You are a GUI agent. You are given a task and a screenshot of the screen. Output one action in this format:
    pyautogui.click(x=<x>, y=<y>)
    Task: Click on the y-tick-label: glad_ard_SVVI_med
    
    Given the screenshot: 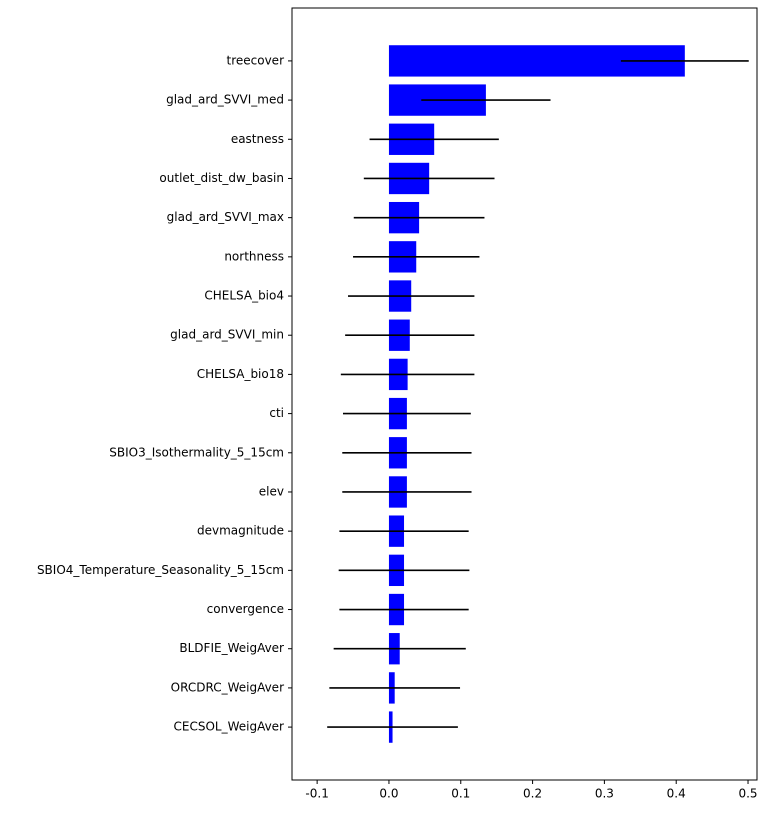 What is the action you would take?
    pyautogui.click(x=225, y=100)
    